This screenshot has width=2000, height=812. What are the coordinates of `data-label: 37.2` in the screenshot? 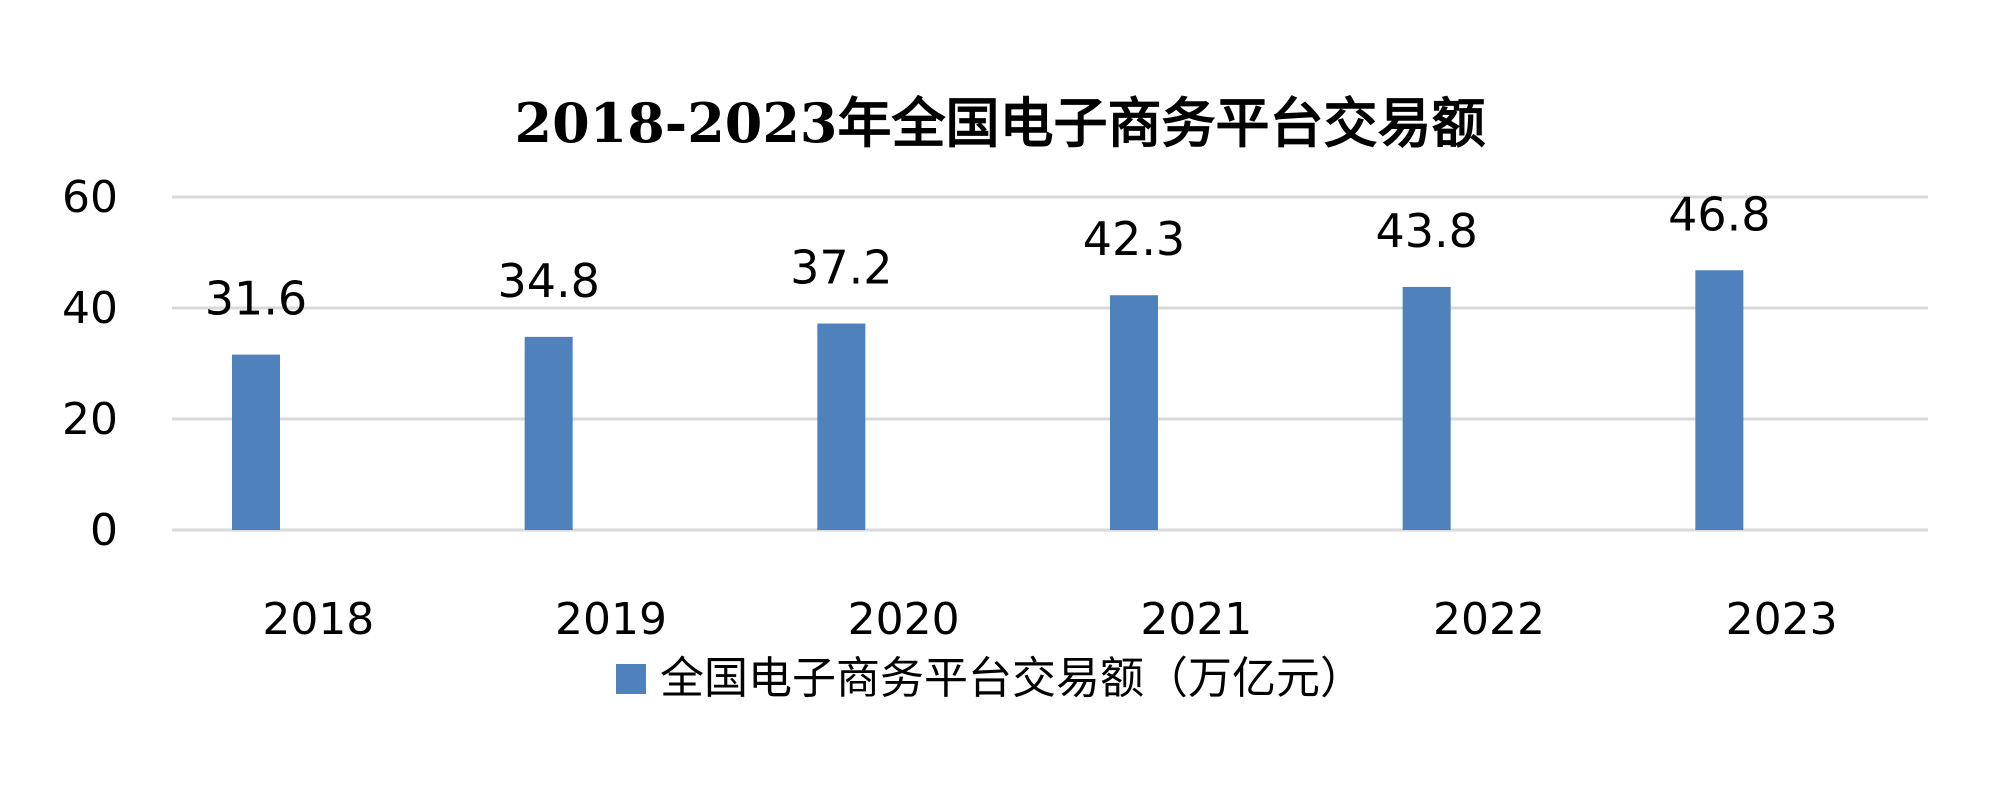 It's located at (841, 268).